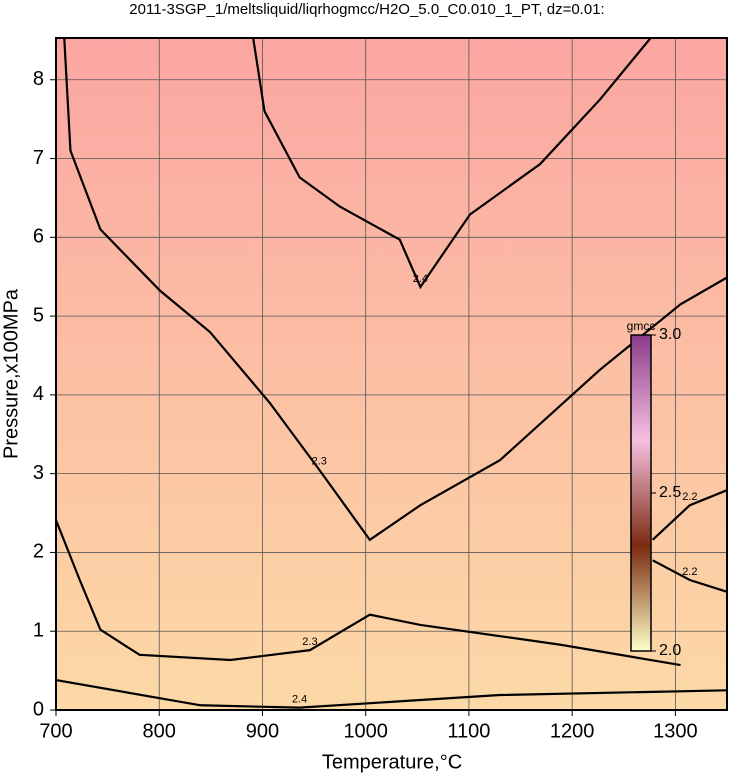  I want to click on y-tick-label: 2, so click(38, 552).